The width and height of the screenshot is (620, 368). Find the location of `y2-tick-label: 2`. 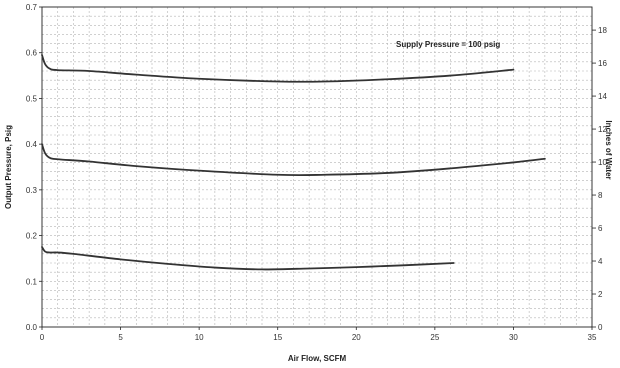

y2-tick-label: 2 is located at coordinates (600, 294).